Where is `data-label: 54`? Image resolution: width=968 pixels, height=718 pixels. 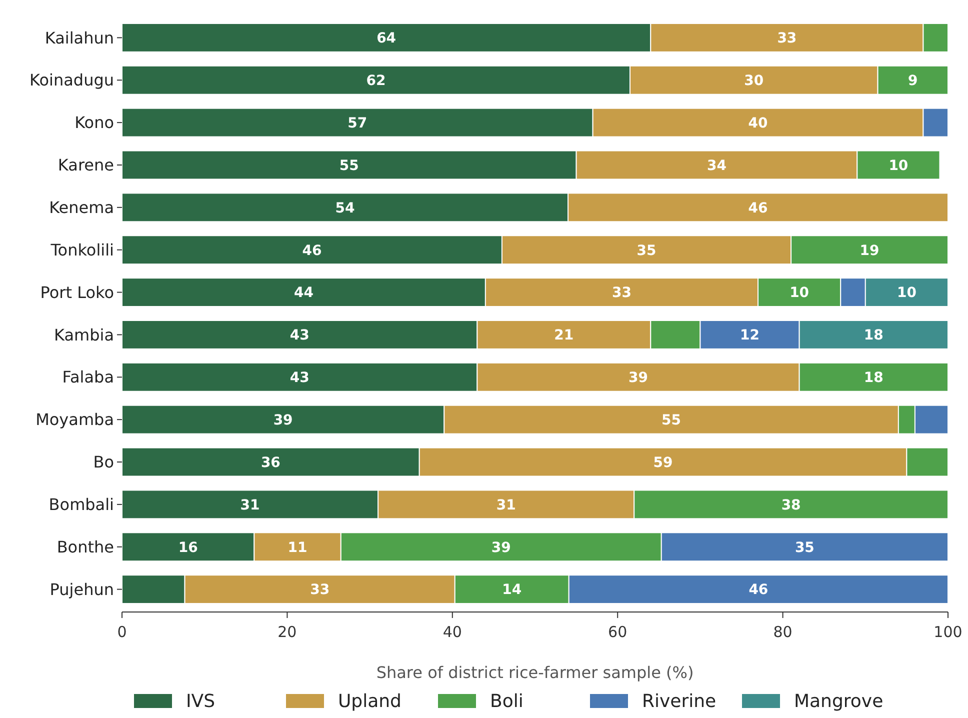 data-label: 54 is located at coordinates (345, 208).